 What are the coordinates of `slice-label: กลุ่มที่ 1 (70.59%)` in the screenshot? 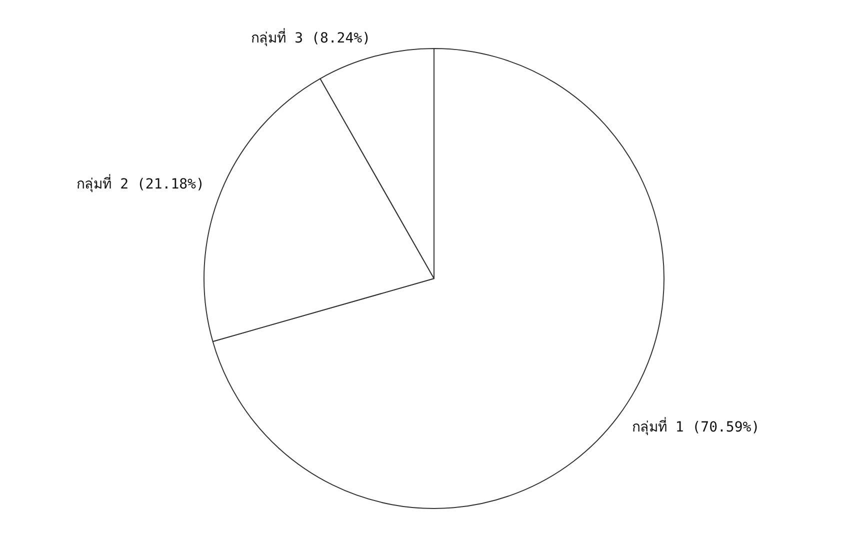 It's located at (696, 427).